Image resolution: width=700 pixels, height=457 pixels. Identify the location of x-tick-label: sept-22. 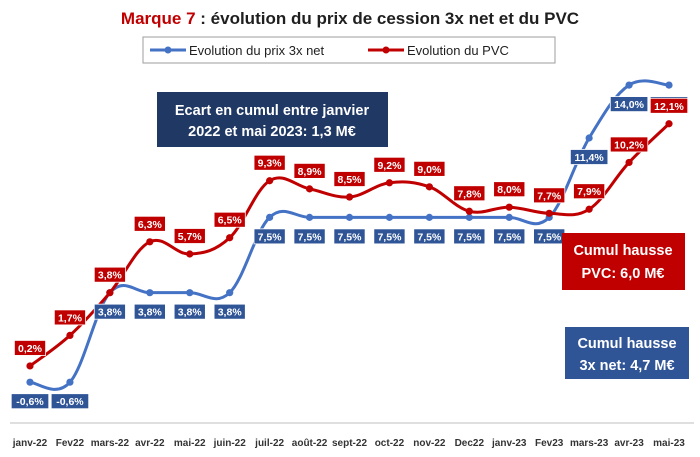
(349, 443).